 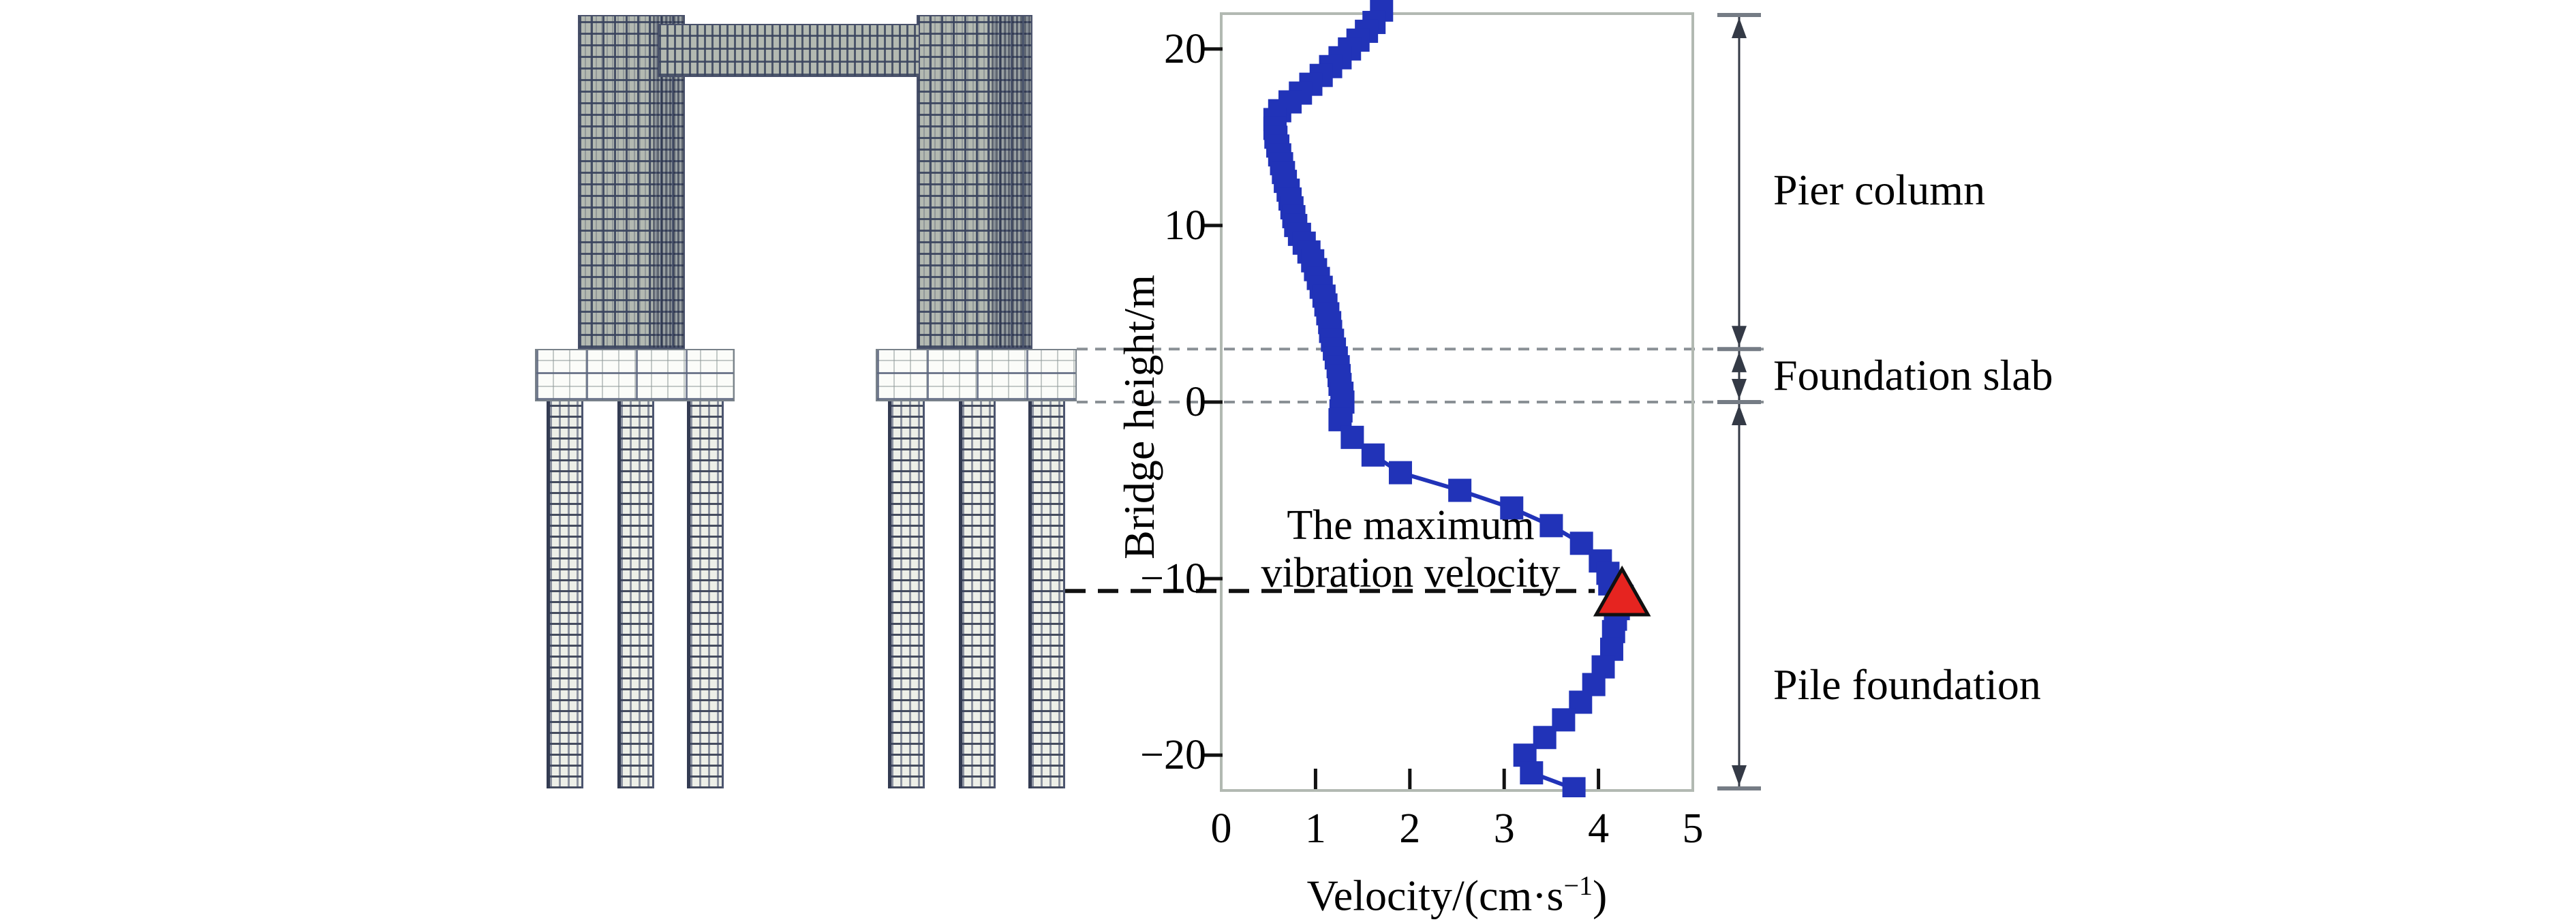 What do you see at coordinates (1880, 190) in the screenshot?
I see `zone-label-pier-column: Pier column` at bounding box center [1880, 190].